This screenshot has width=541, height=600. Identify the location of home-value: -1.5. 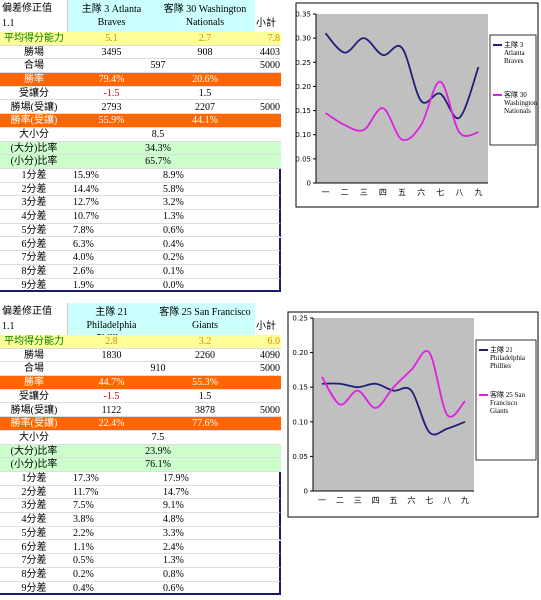
(111, 93).